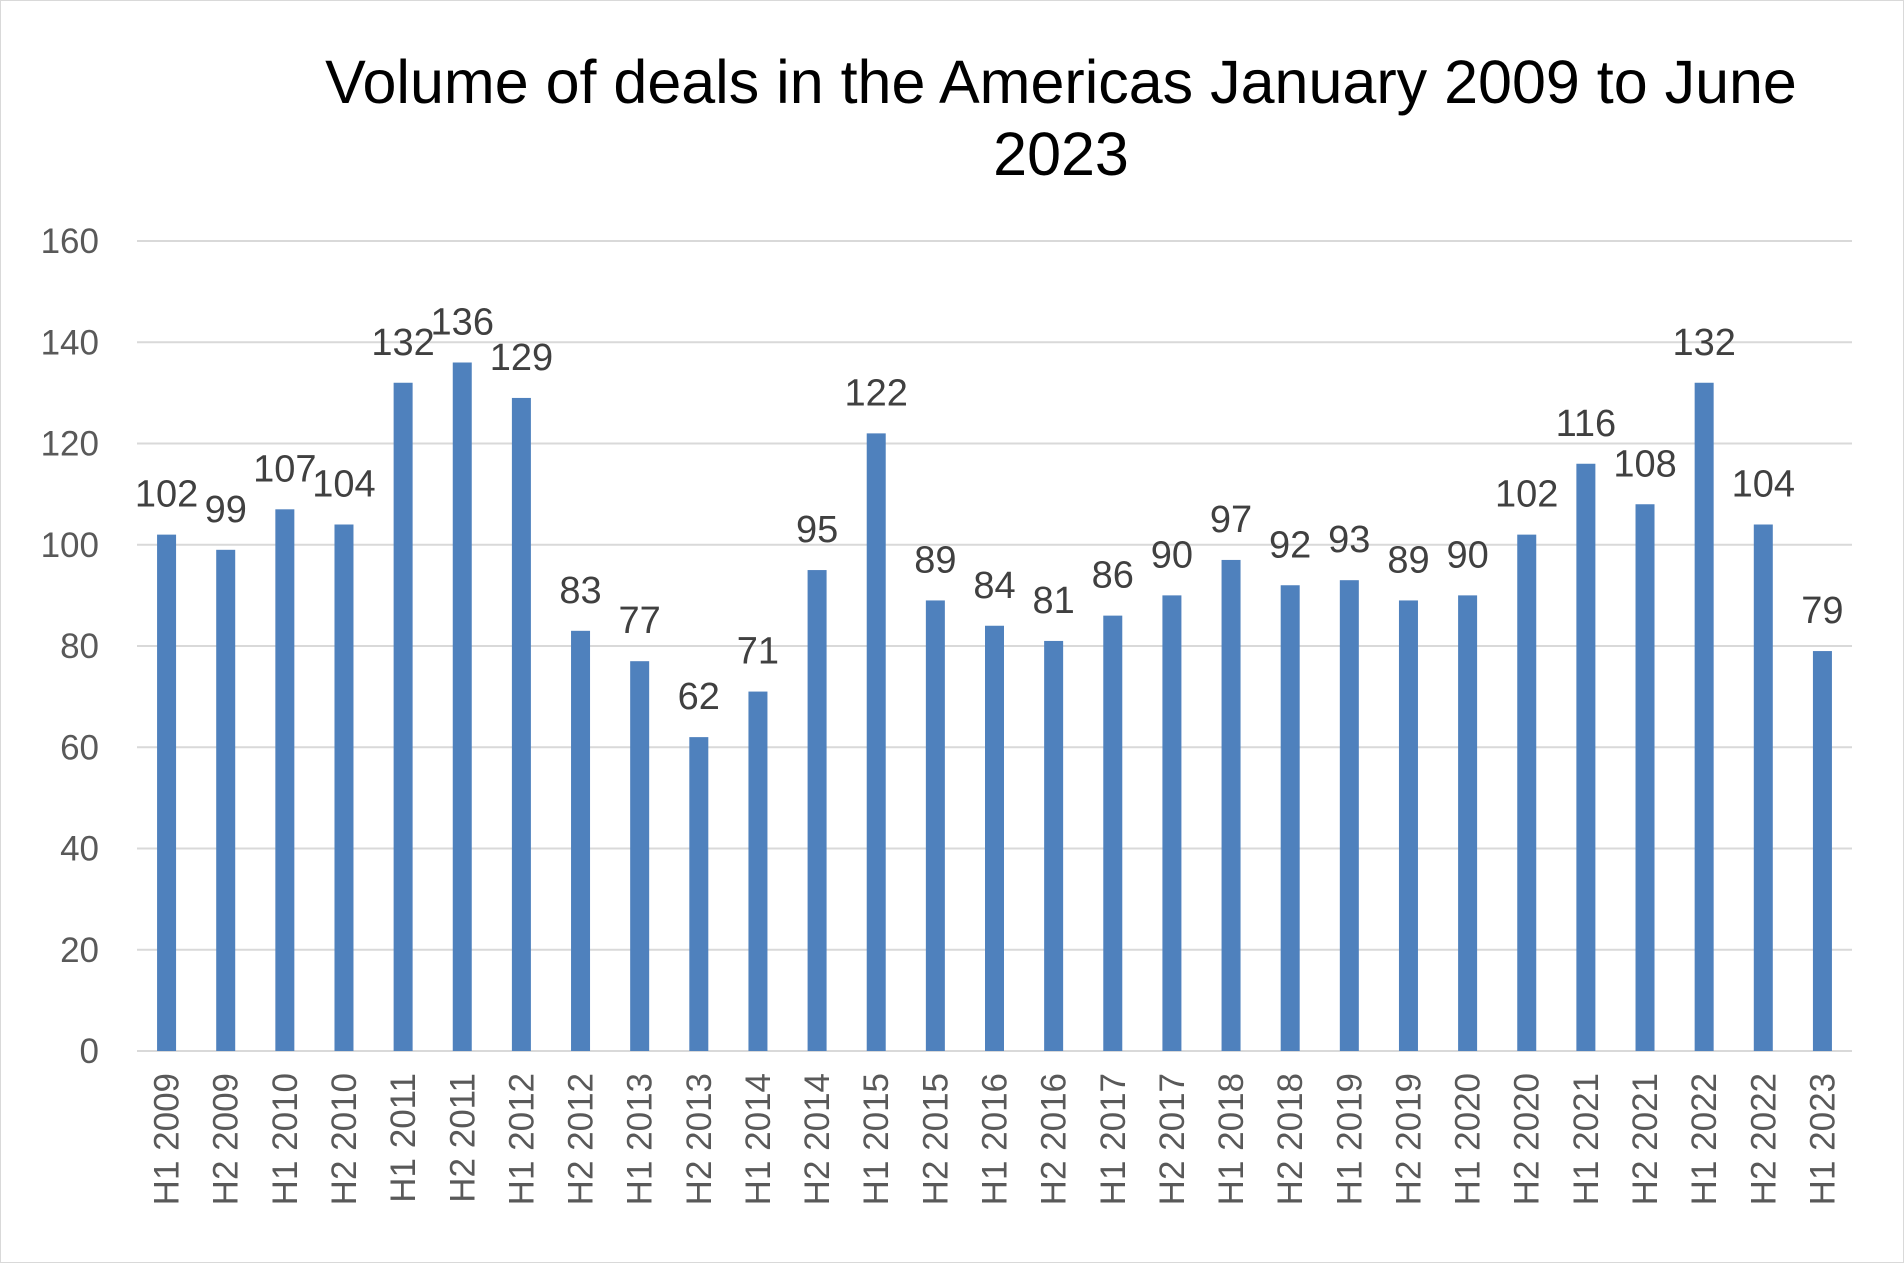 The width and height of the screenshot is (1904, 1263). Describe the element at coordinates (1527, 1139) in the screenshot. I see `x-tick-label: H2 2020` at that location.